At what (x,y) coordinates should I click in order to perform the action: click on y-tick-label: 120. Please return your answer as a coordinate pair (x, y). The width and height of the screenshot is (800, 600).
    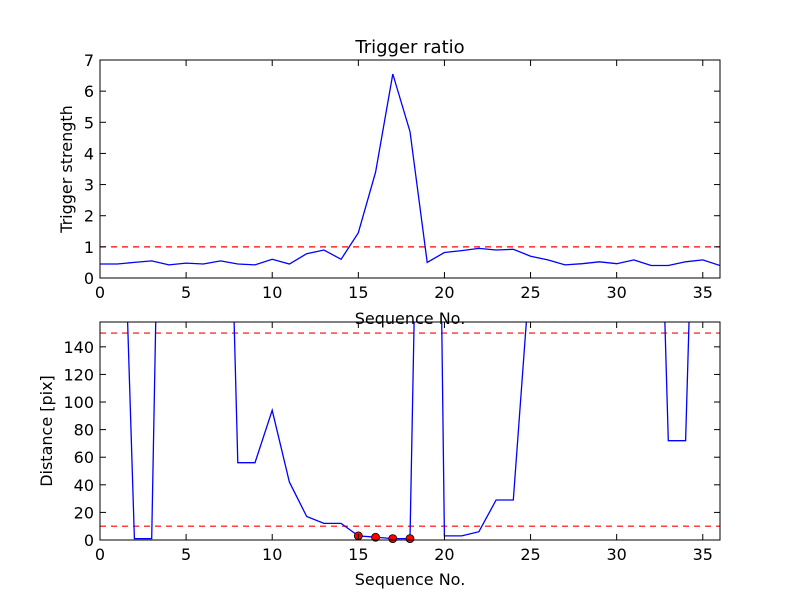
    Looking at the image, I should click on (78, 374).